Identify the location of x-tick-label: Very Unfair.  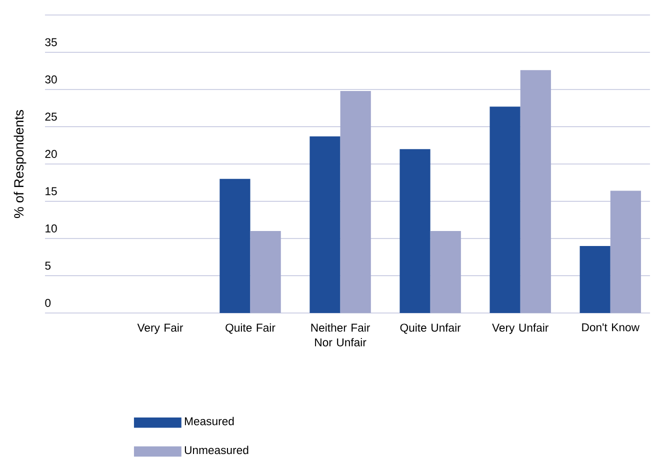
(520, 328).